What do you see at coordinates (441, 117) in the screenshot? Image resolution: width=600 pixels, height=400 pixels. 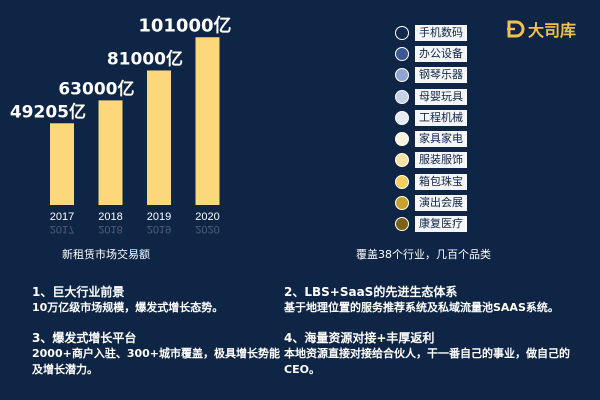 I see `legend-label: 工程机械` at bounding box center [441, 117].